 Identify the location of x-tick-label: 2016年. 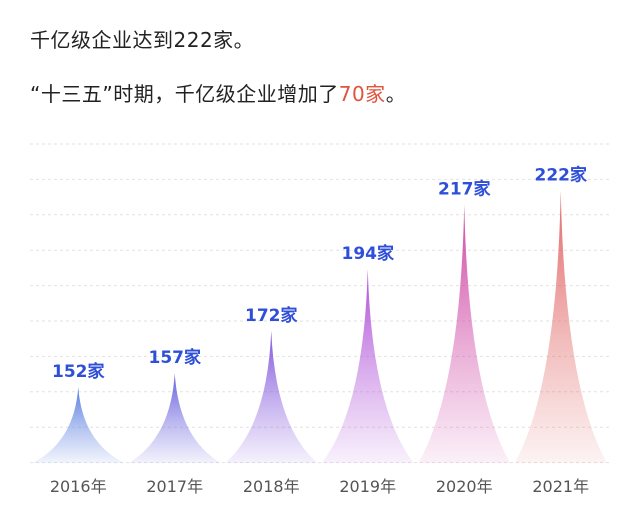
(78, 486).